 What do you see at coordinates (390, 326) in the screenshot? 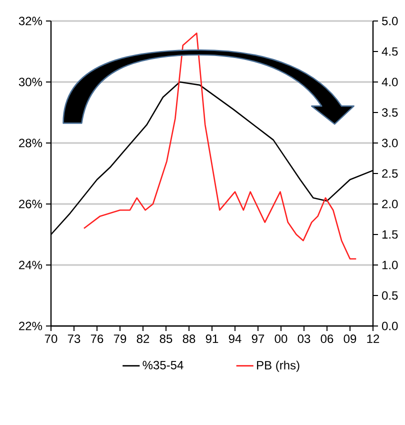
I see `y2-tick-label: 0.0` at bounding box center [390, 326].